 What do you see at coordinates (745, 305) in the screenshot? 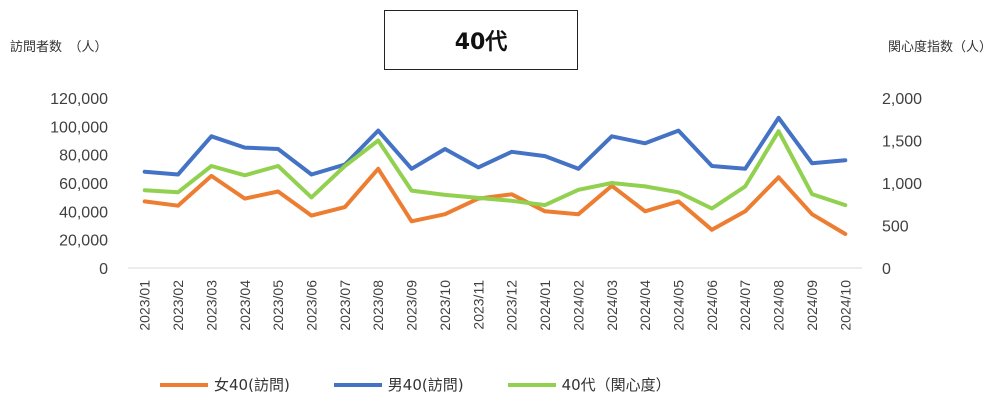
I see `x-tick-label: 2024/07` at bounding box center [745, 305].